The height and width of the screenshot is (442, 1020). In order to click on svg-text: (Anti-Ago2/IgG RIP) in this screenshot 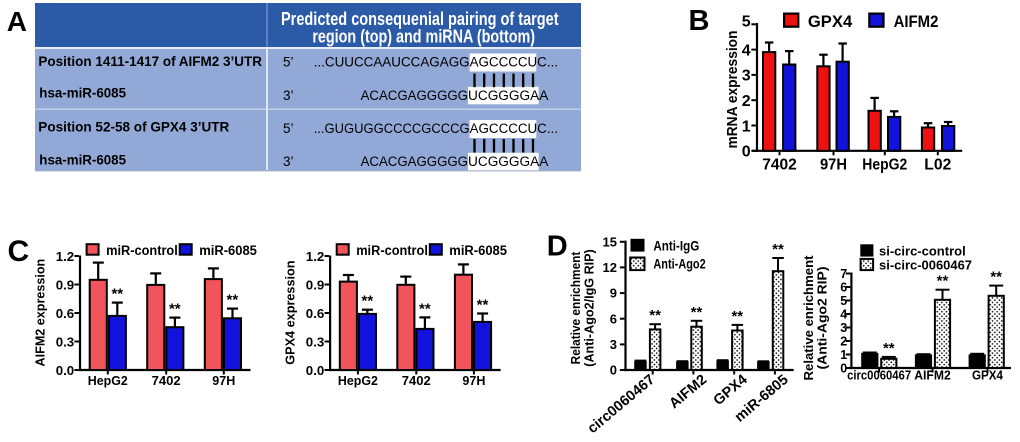, I will do `click(590, 308)`.